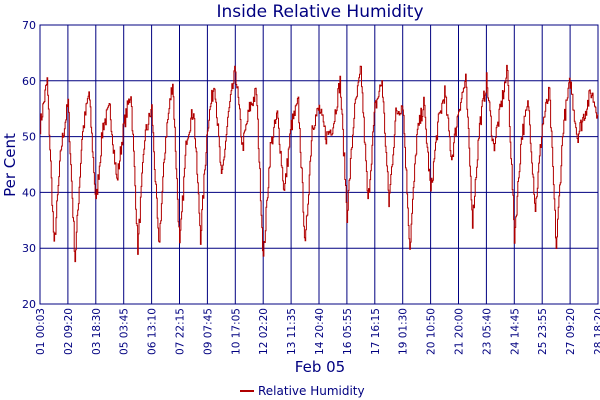  I want to click on x-tick-label: 14 20:40, so click(320, 331).